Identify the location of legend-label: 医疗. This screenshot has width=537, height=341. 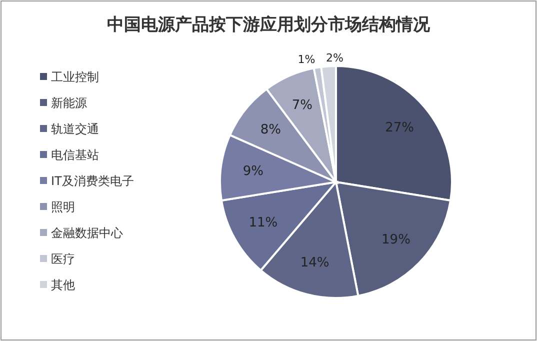
(63, 259).